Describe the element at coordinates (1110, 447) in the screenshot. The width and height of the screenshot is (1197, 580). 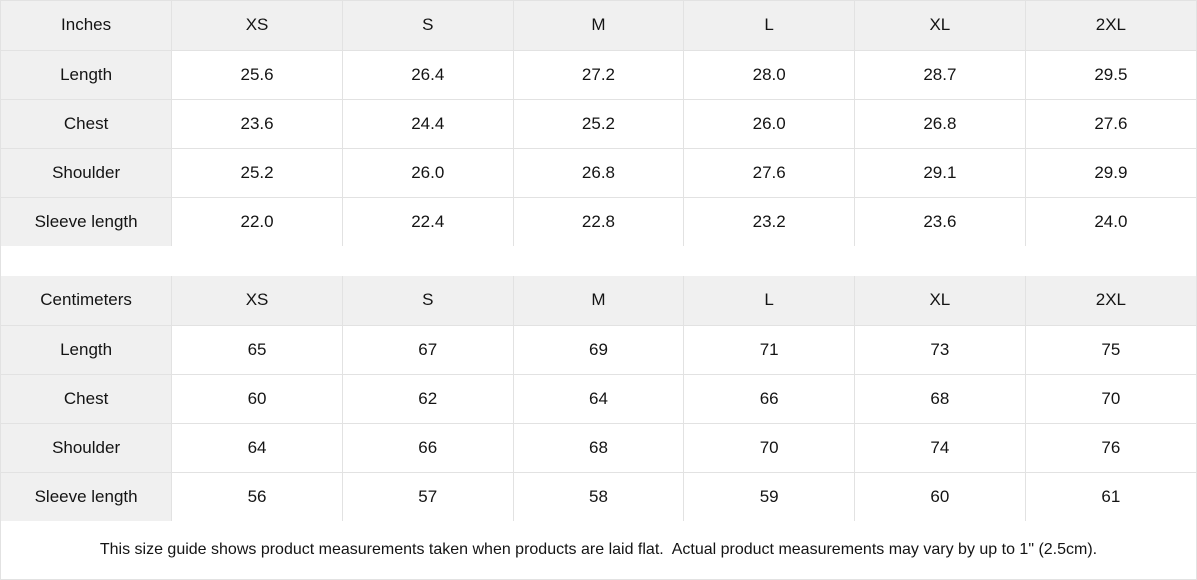
I see `measurement-cell: 76` at that location.